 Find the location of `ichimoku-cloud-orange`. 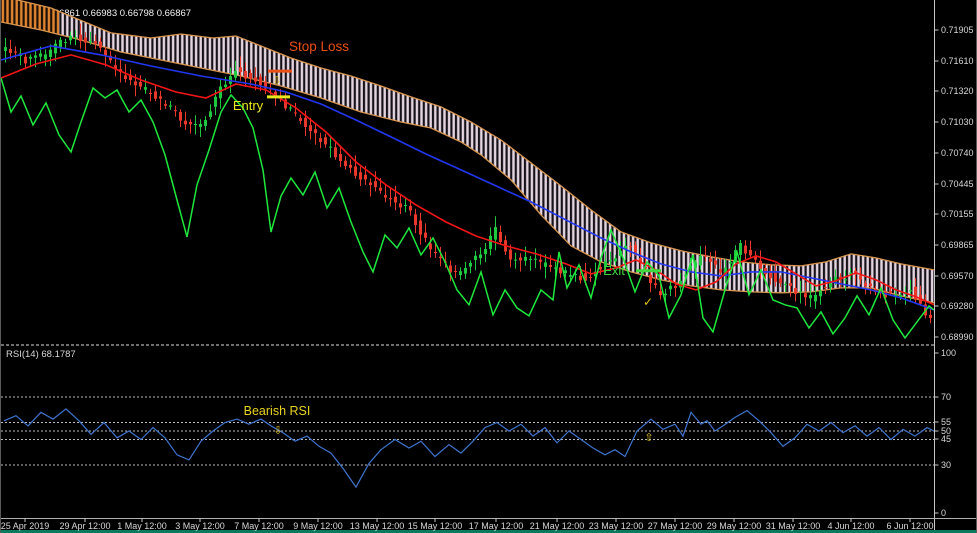

ichimoku-cloud-orange is located at coordinates (30, 17).